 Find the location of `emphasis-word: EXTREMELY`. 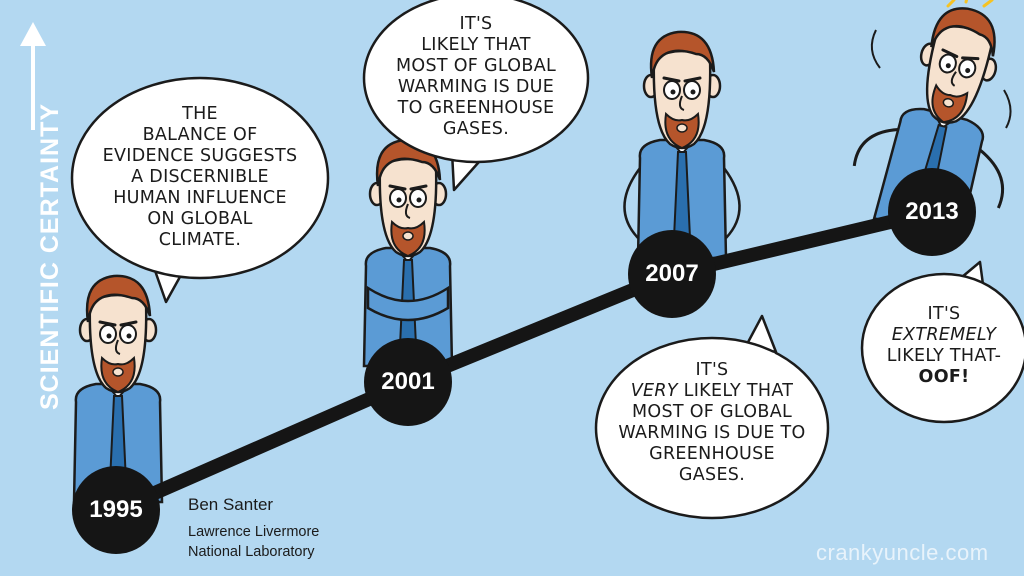

emphasis-word: EXTREMELY is located at coordinates (944, 335).